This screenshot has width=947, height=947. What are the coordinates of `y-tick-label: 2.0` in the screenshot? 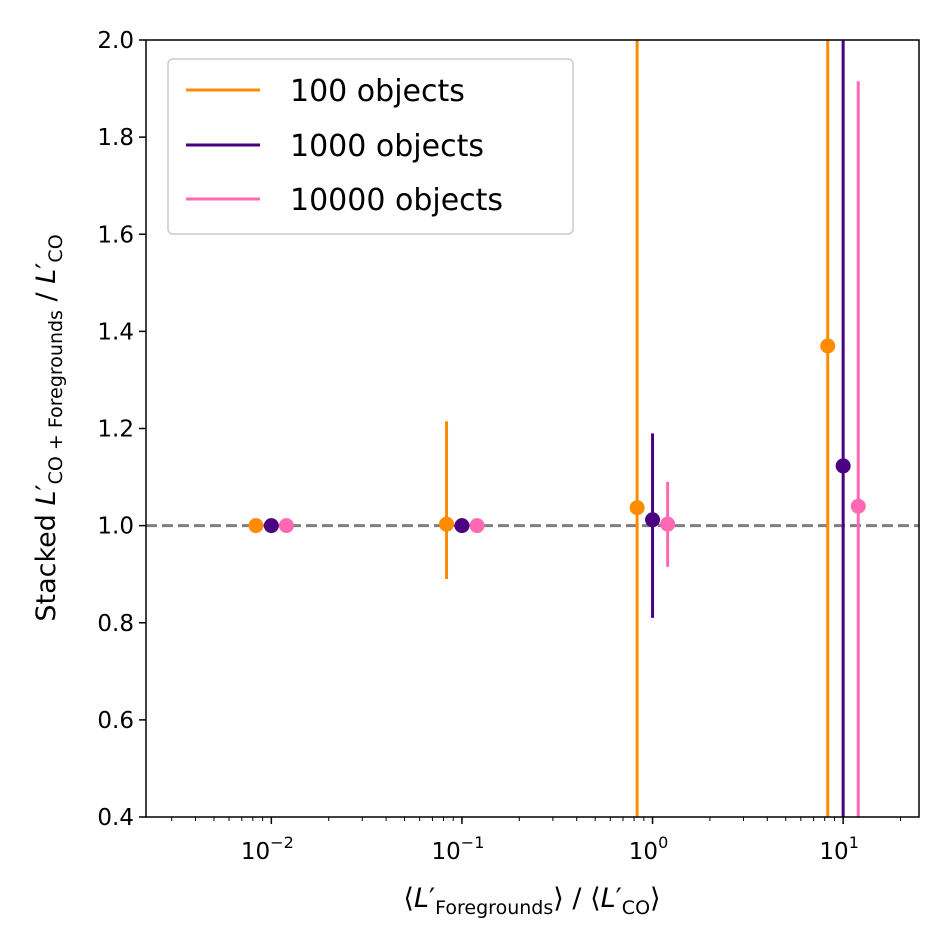 It's located at (115, 41).